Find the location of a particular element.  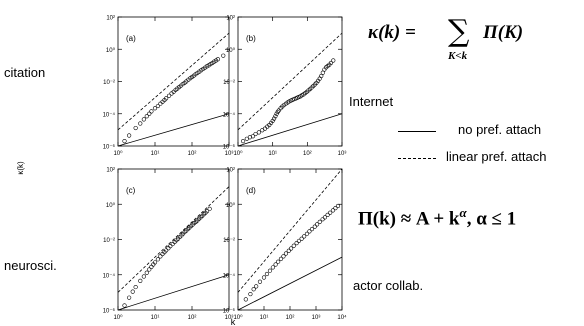

neuro-label: neurosci. is located at coordinates (30, 265).